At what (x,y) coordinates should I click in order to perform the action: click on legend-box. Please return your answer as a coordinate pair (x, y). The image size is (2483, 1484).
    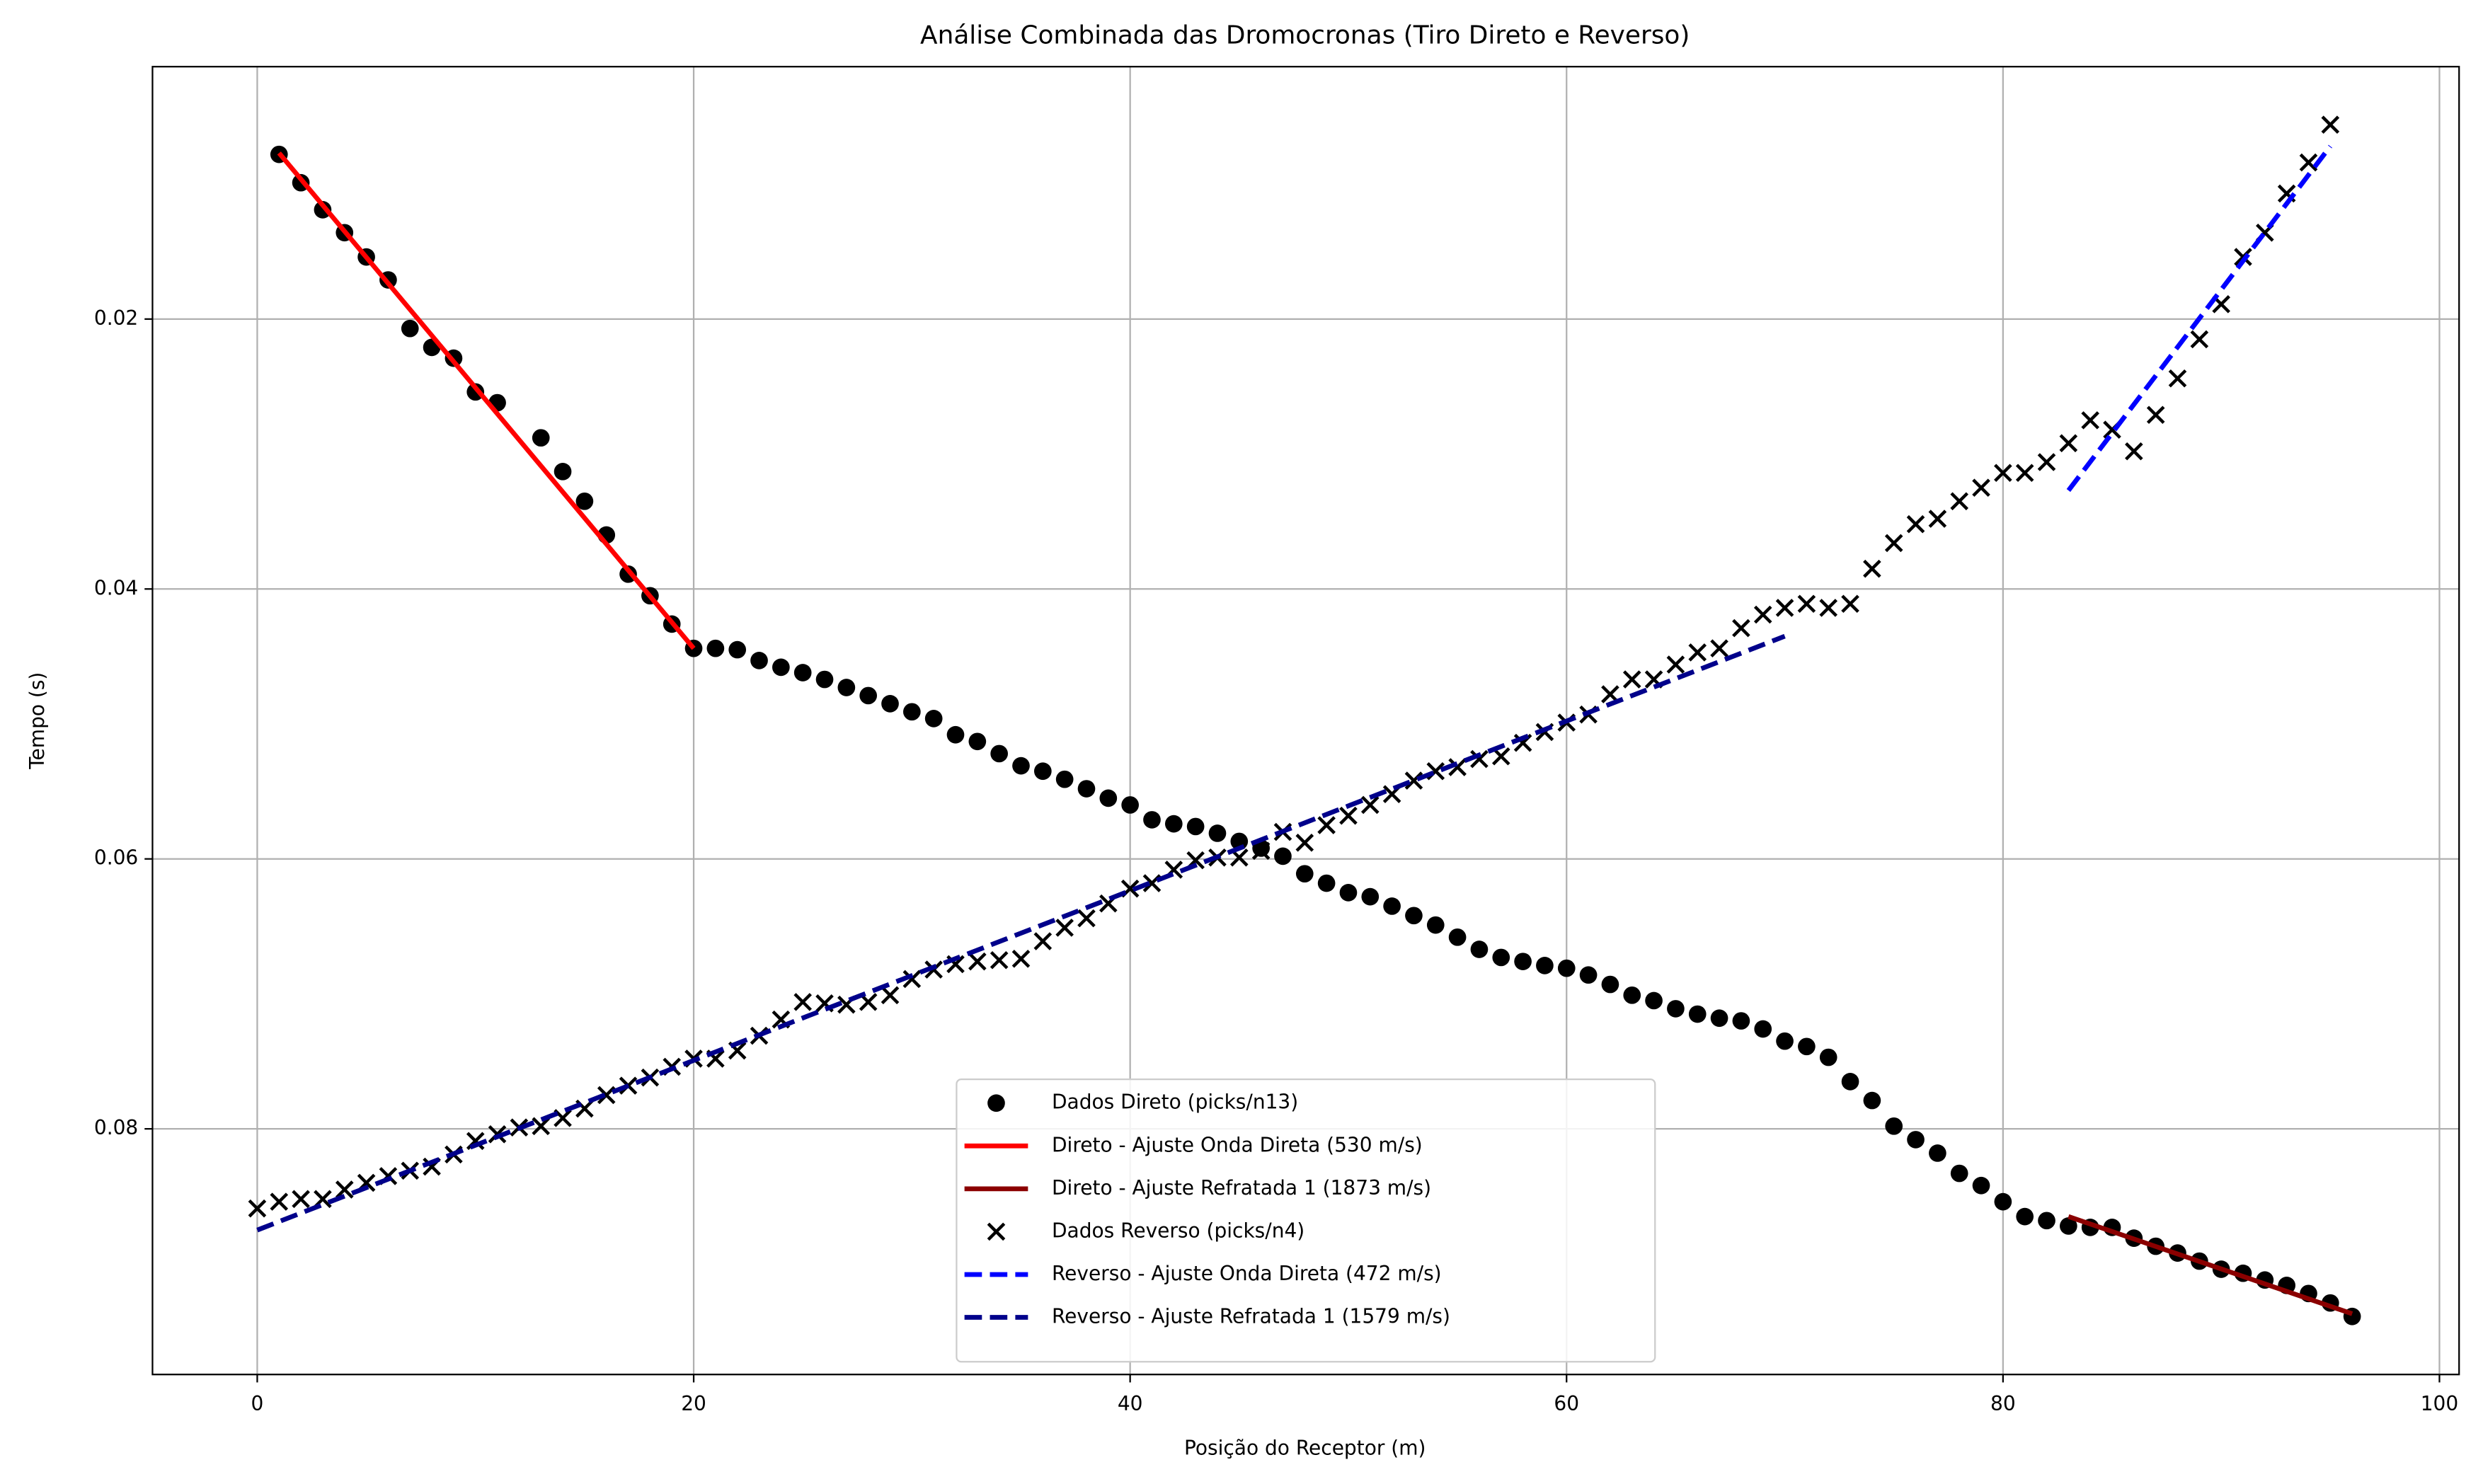
    Looking at the image, I should click on (1306, 1220).